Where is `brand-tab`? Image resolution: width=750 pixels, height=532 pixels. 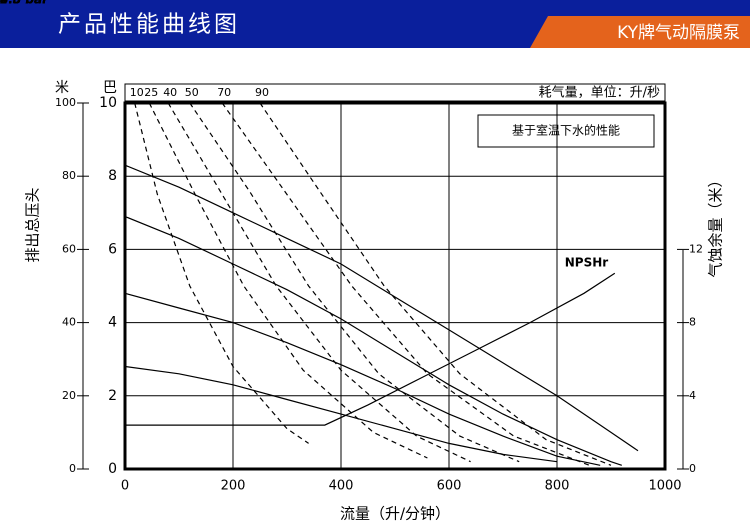 brand-tab is located at coordinates (640, 32).